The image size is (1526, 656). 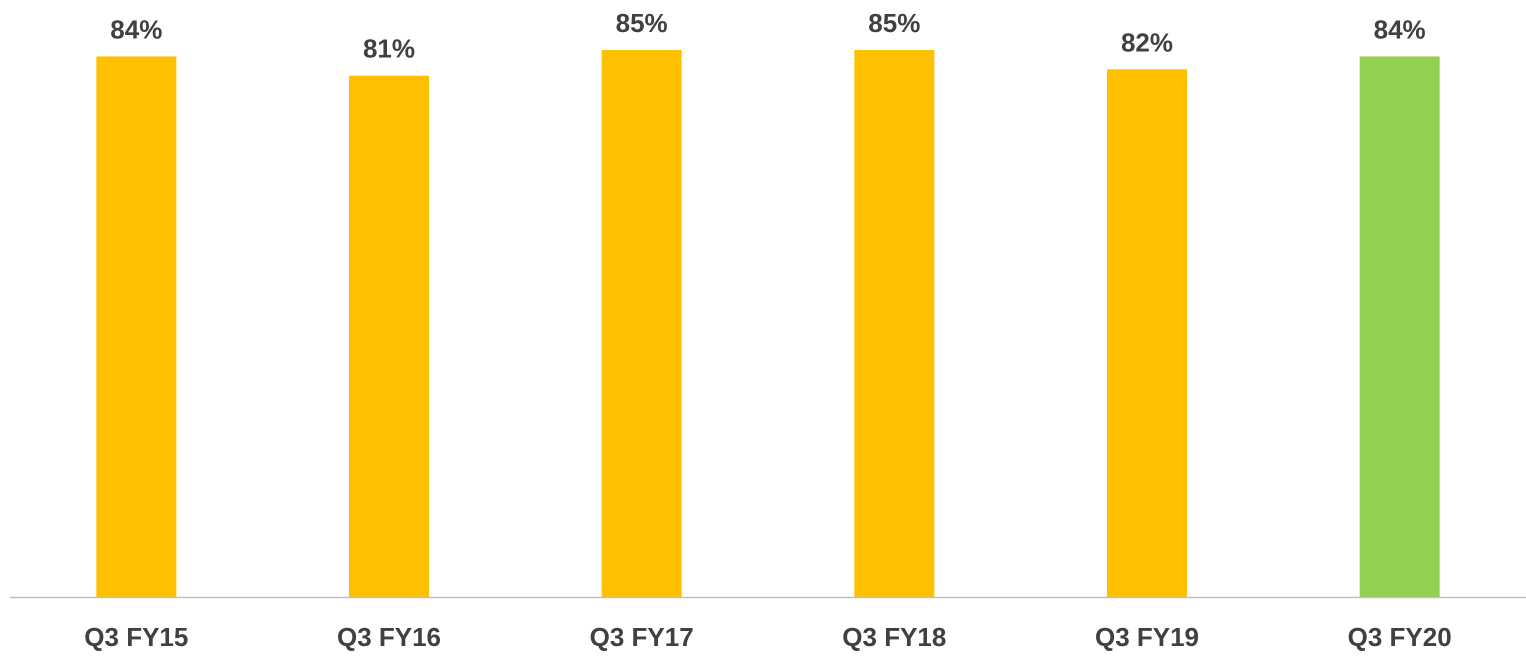 I want to click on bar-q3-fy18, so click(x=894, y=323).